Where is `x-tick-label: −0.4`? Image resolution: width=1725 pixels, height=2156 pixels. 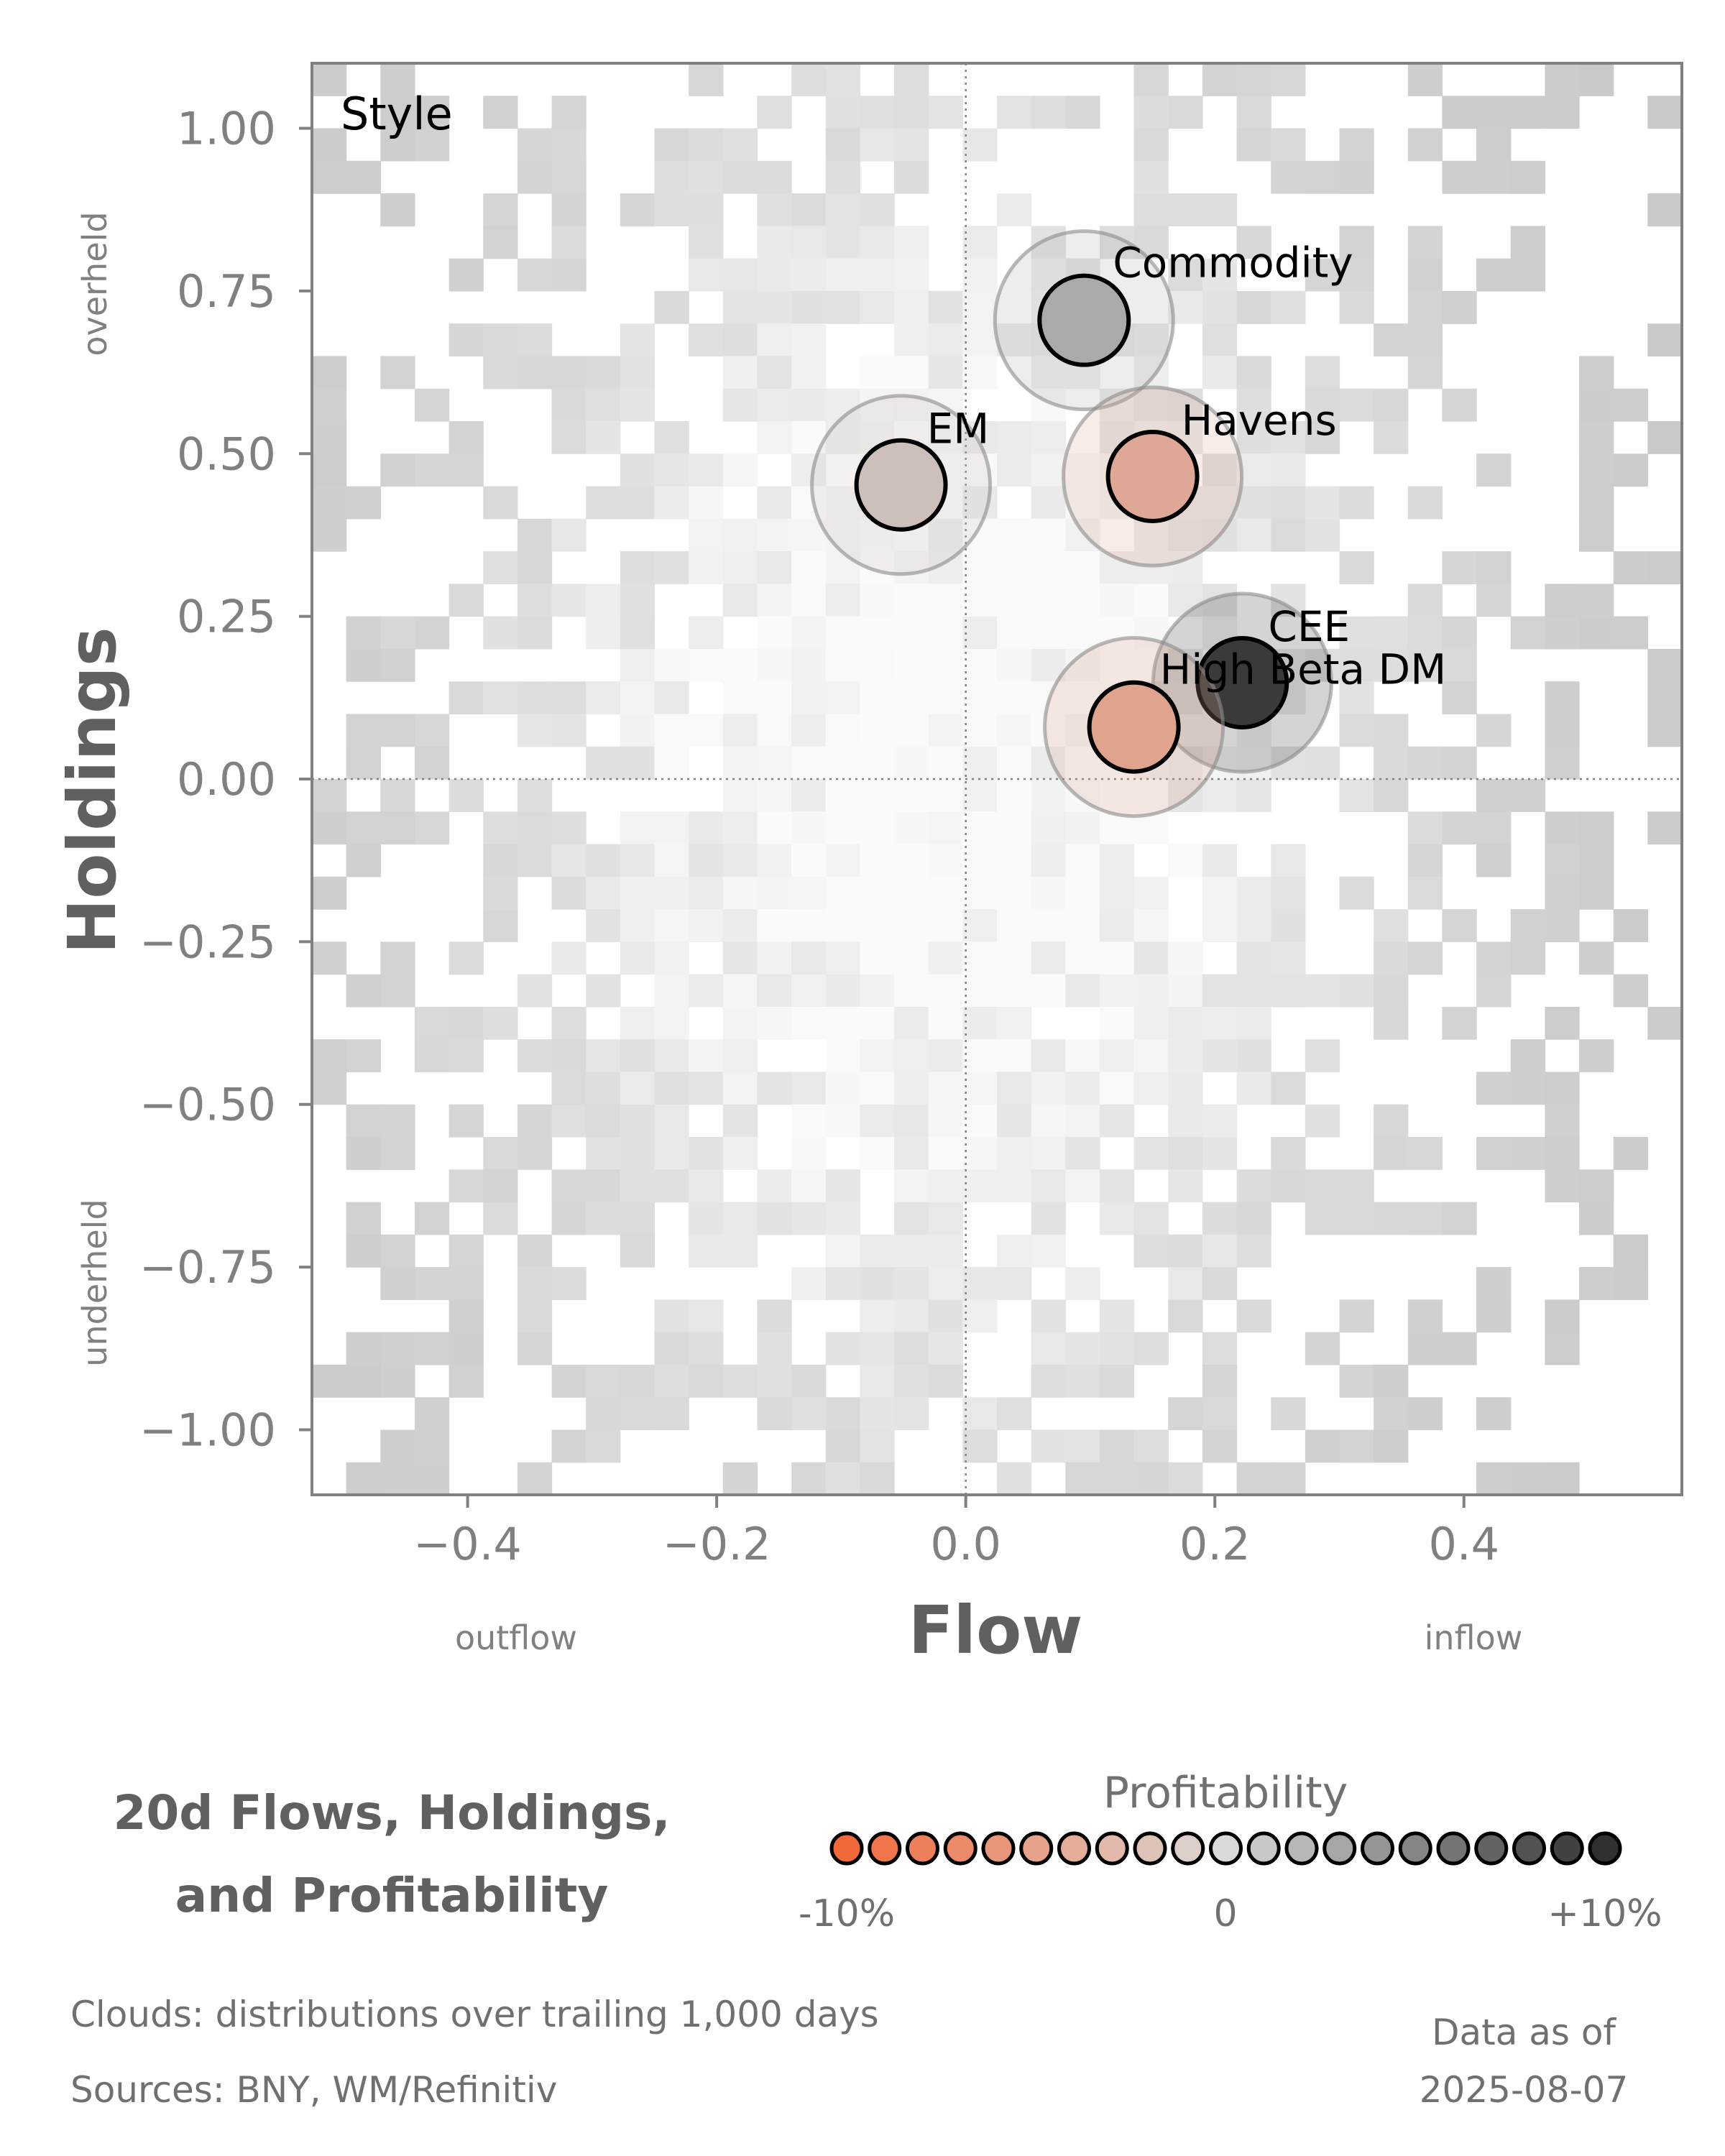
x-tick-label: −0.4 is located at coordinates (467, 1544).